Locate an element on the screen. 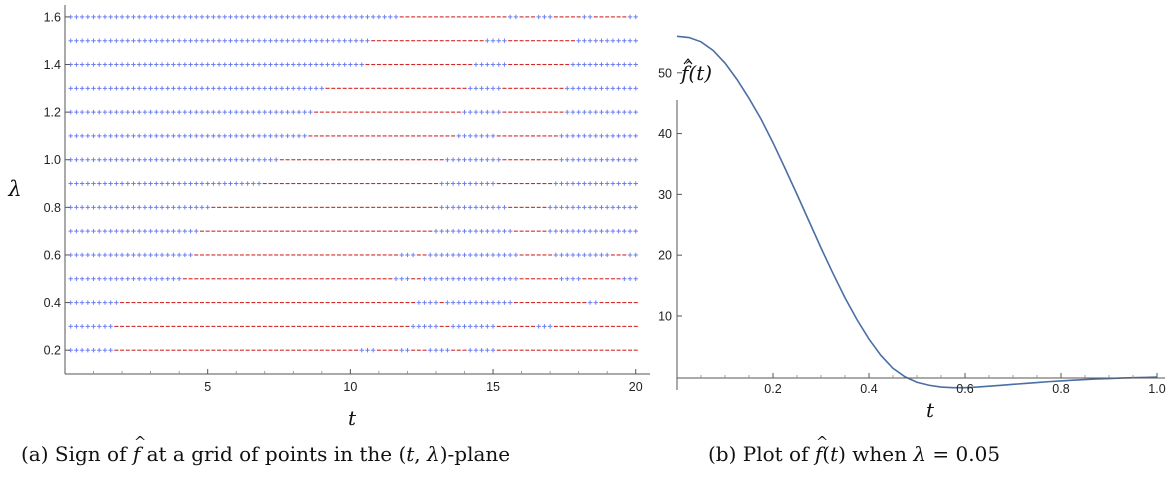  chart-b-y-tick-label: 40 is located at coordinates (665, 134).